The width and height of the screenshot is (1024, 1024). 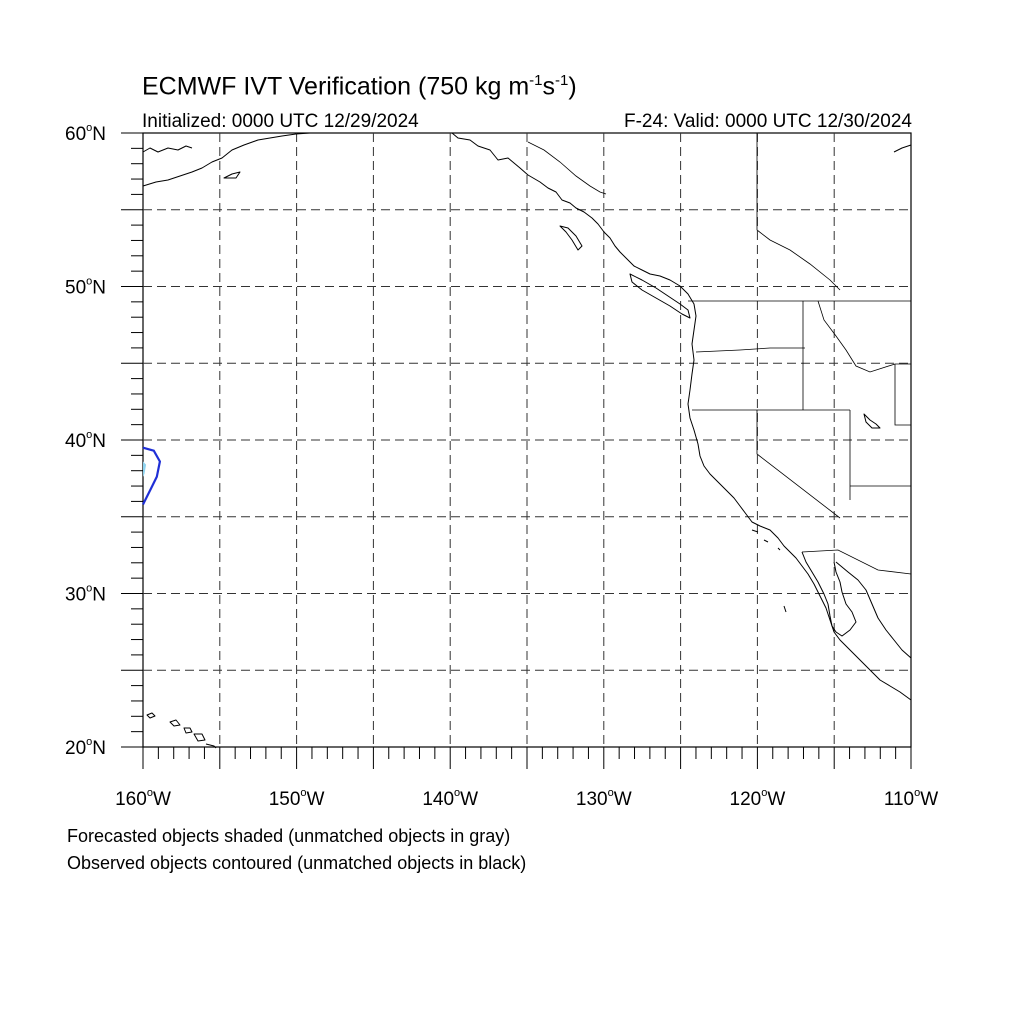 I want to click on border-saskatchewan-alberta, so click(x=798, y=212).